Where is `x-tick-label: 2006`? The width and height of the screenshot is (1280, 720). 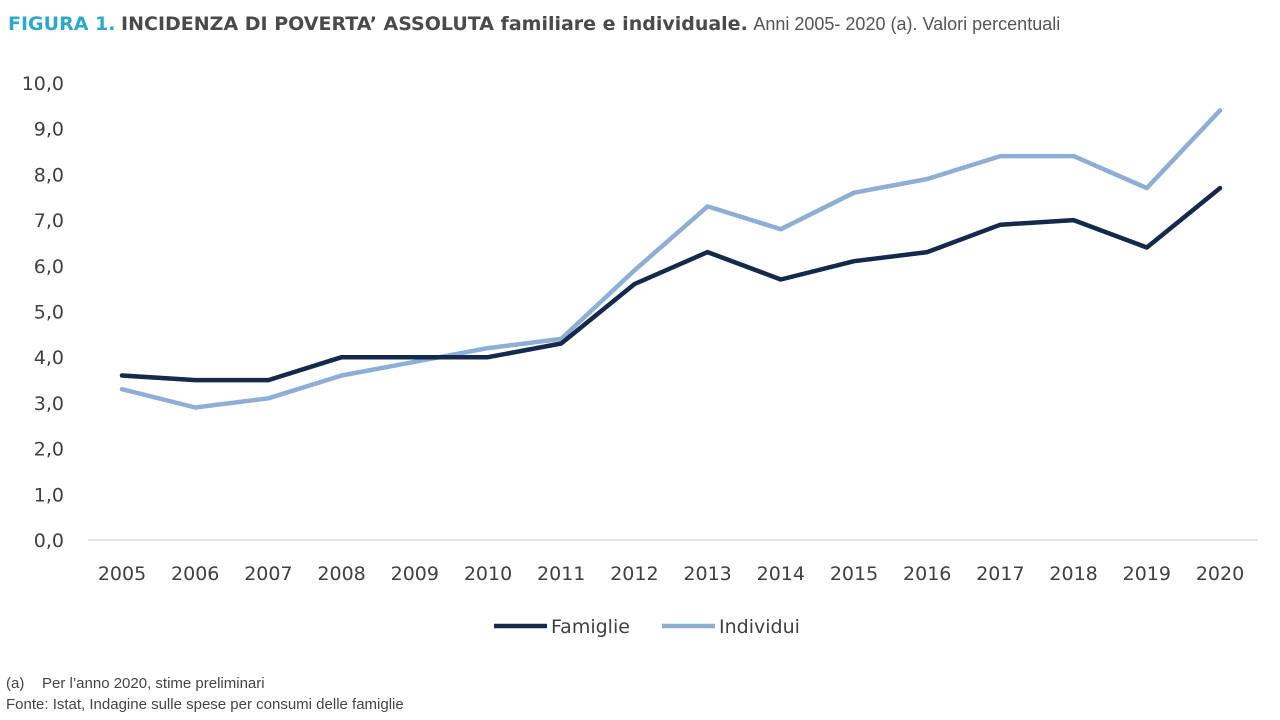
x-tick-label: 2006 is located at coordinates (195, 574).